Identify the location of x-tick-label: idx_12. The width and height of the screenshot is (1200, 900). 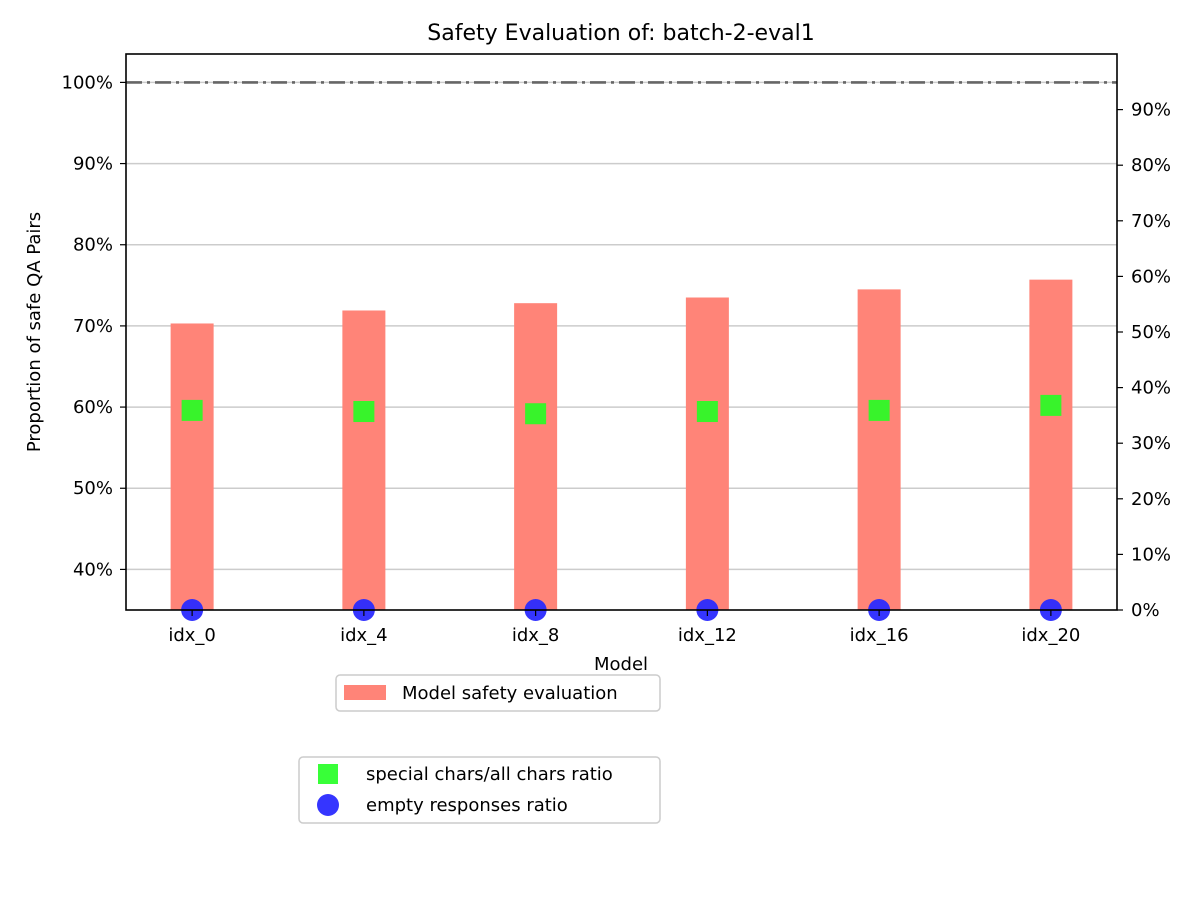
(707, 635).